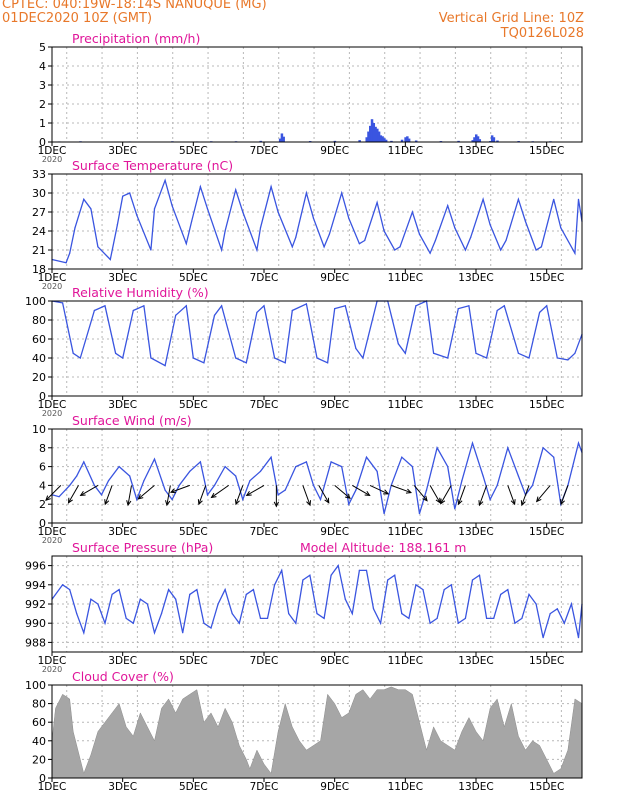 The width and height of the screenshot is (618, 800). I want to click on rh-year-label: 2020, so click(52, 413).